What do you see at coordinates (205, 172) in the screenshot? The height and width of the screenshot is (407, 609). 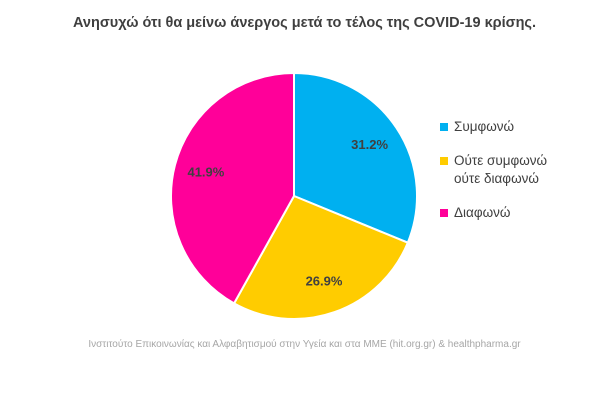 I see `pie-value-label-disagree: 41.9%` at bounding box center [205, 172].